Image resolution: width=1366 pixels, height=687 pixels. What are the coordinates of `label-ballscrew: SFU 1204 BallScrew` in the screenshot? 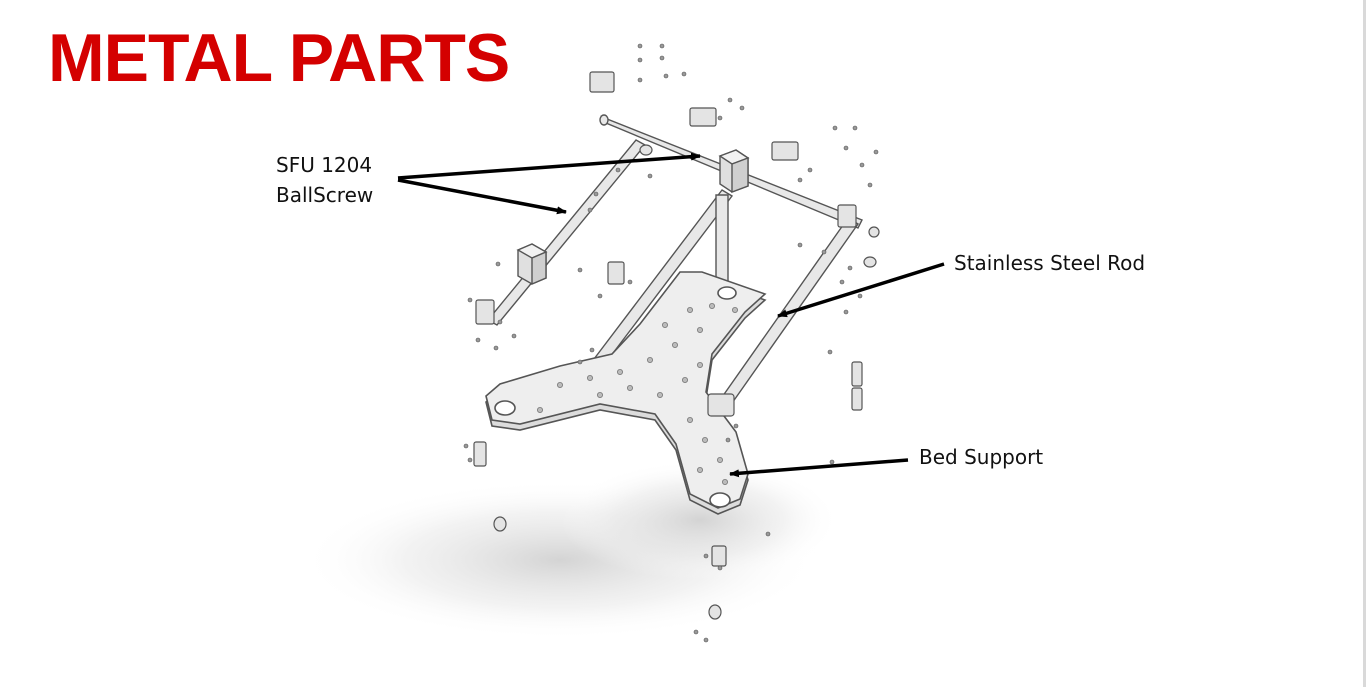 It's located at (324, 180).